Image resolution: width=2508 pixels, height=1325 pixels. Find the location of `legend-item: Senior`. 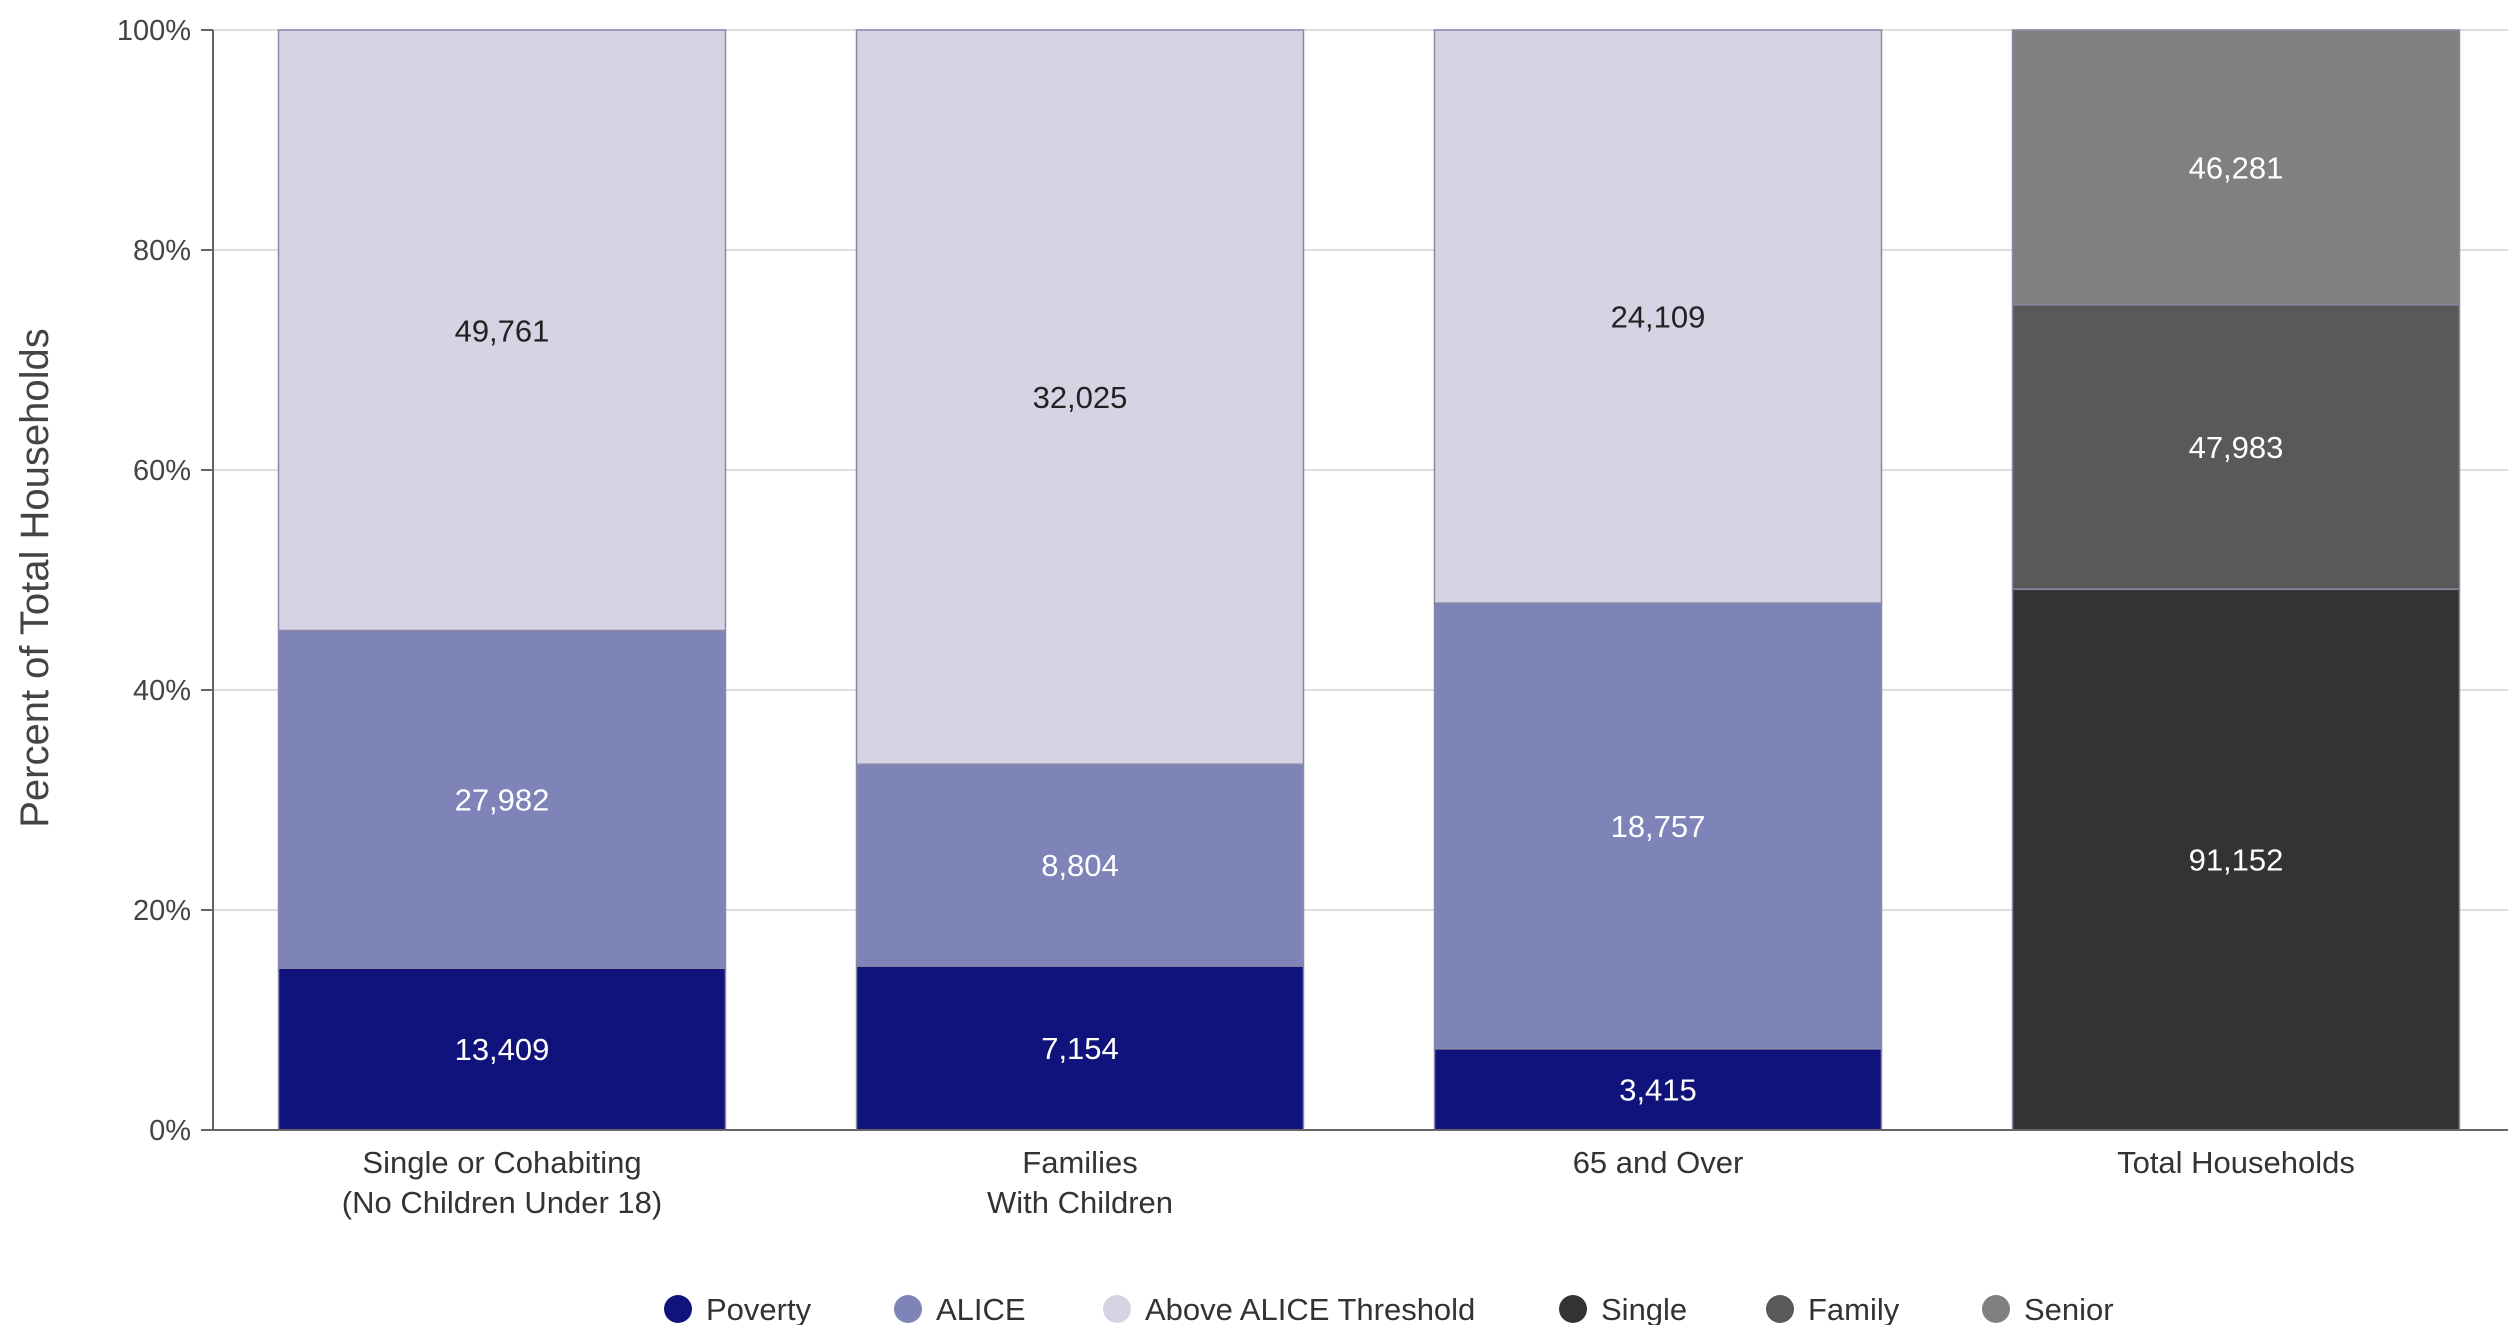

legend-item: Senior is located at coordinates (2048, 1308).